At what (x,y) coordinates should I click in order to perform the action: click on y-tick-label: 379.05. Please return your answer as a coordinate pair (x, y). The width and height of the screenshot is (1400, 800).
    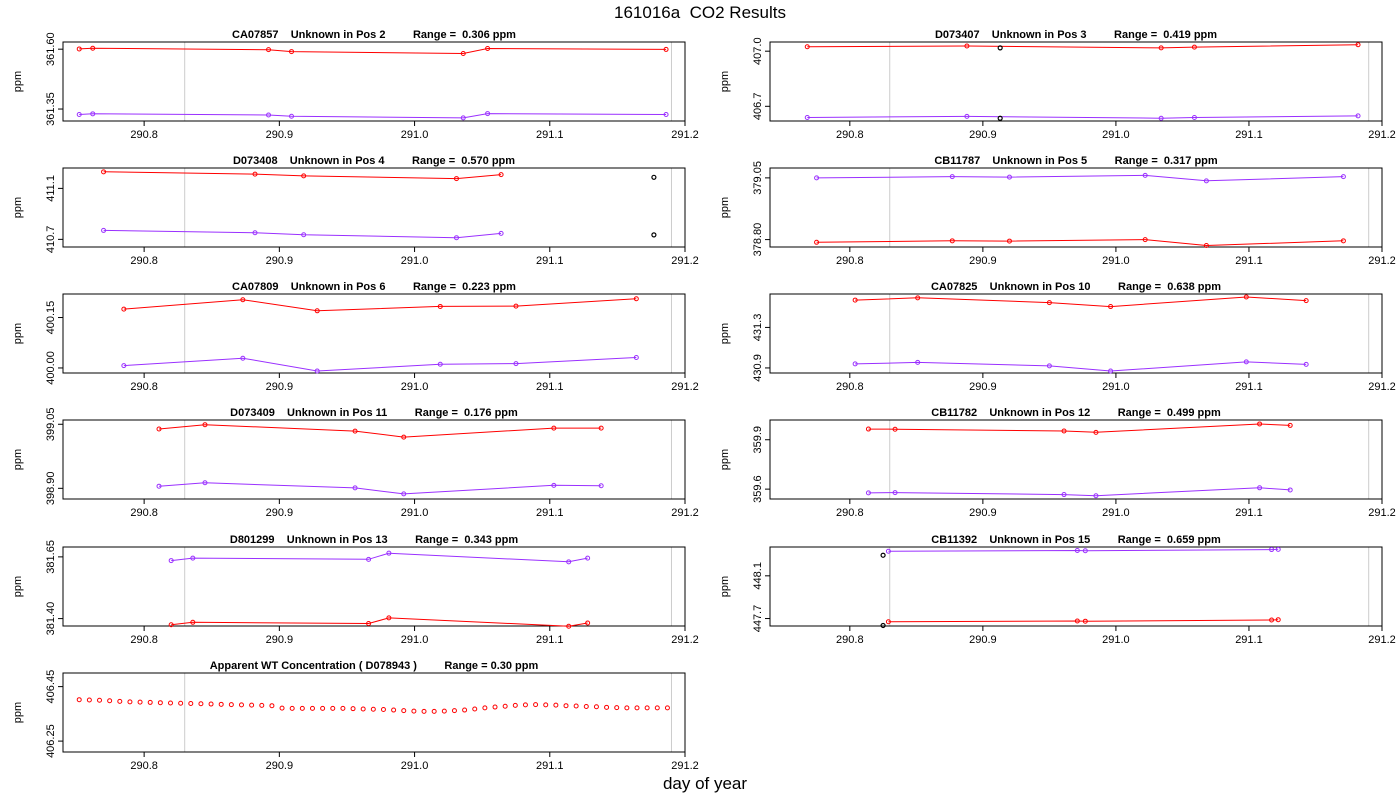
    Looking at the image, I should click on (758, 178).